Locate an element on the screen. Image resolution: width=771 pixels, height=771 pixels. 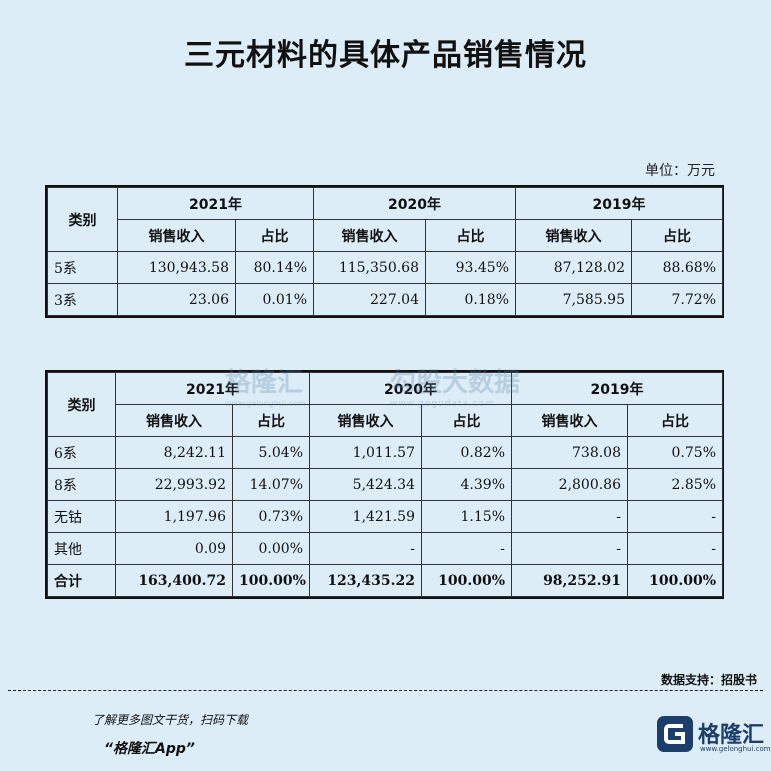
brand-name: 格隆汇 is located at coordinates (731, 735).